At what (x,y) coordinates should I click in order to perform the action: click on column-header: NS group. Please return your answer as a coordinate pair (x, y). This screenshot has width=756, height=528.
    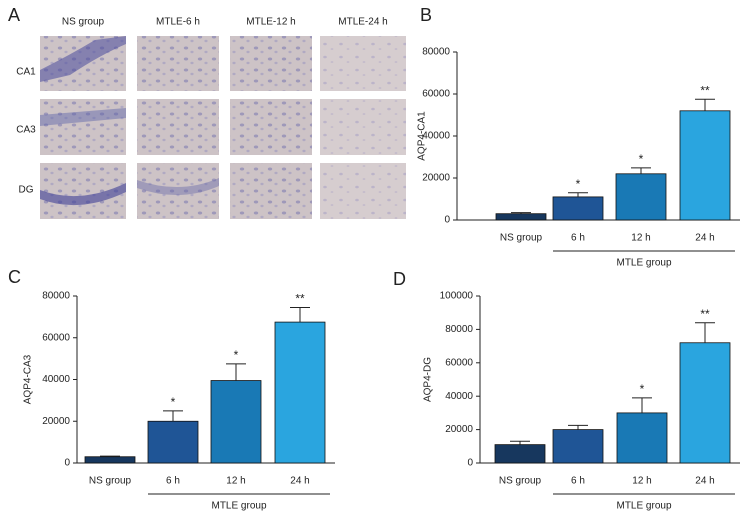
    Looking at the image, I should click on (83, 22).